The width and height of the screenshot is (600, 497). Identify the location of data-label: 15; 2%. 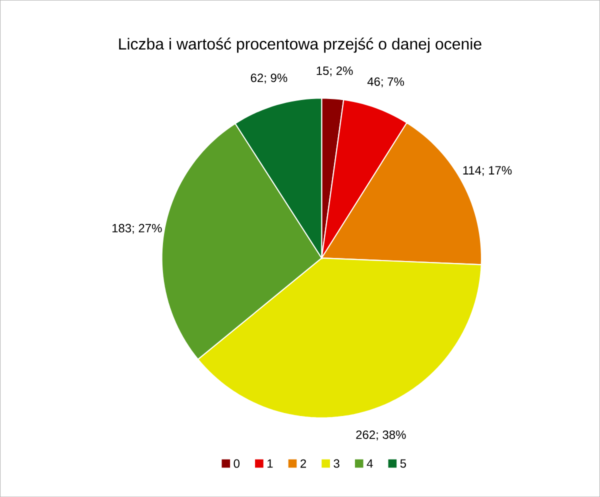
(334, 71).